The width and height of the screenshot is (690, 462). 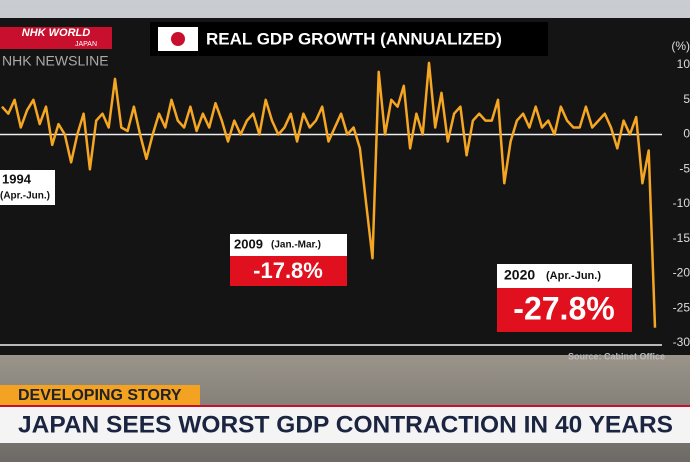 What do you see at coordinates (686, 134) in the screenshot?
I see `y-tick-label: 0` at bounding box center [686, 134].